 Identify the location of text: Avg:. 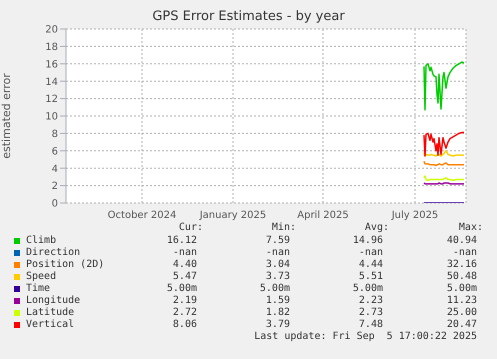
(376, 227).